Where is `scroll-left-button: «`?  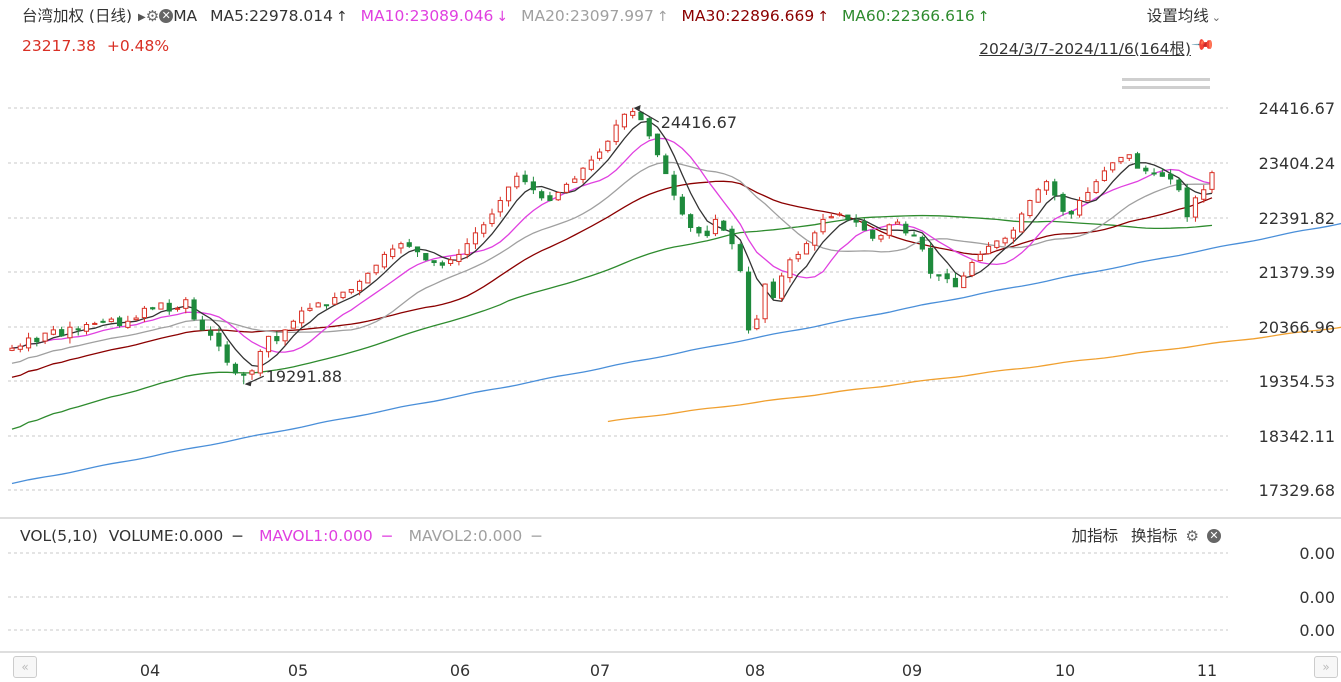 scroll-left-button: « is located at coordinates (25, 667).